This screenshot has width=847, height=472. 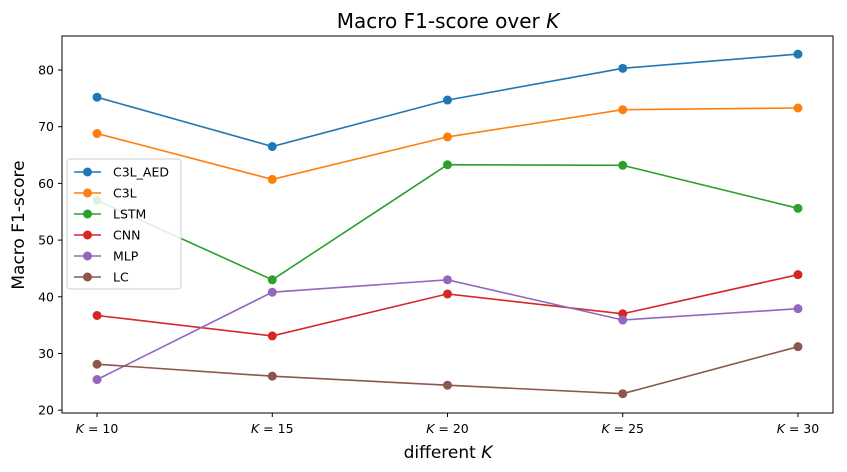 What do you see at coordinates (272, 428) in the screenshot?
I see `x-tick-label: K = 15` at bounding box center [272, 428].